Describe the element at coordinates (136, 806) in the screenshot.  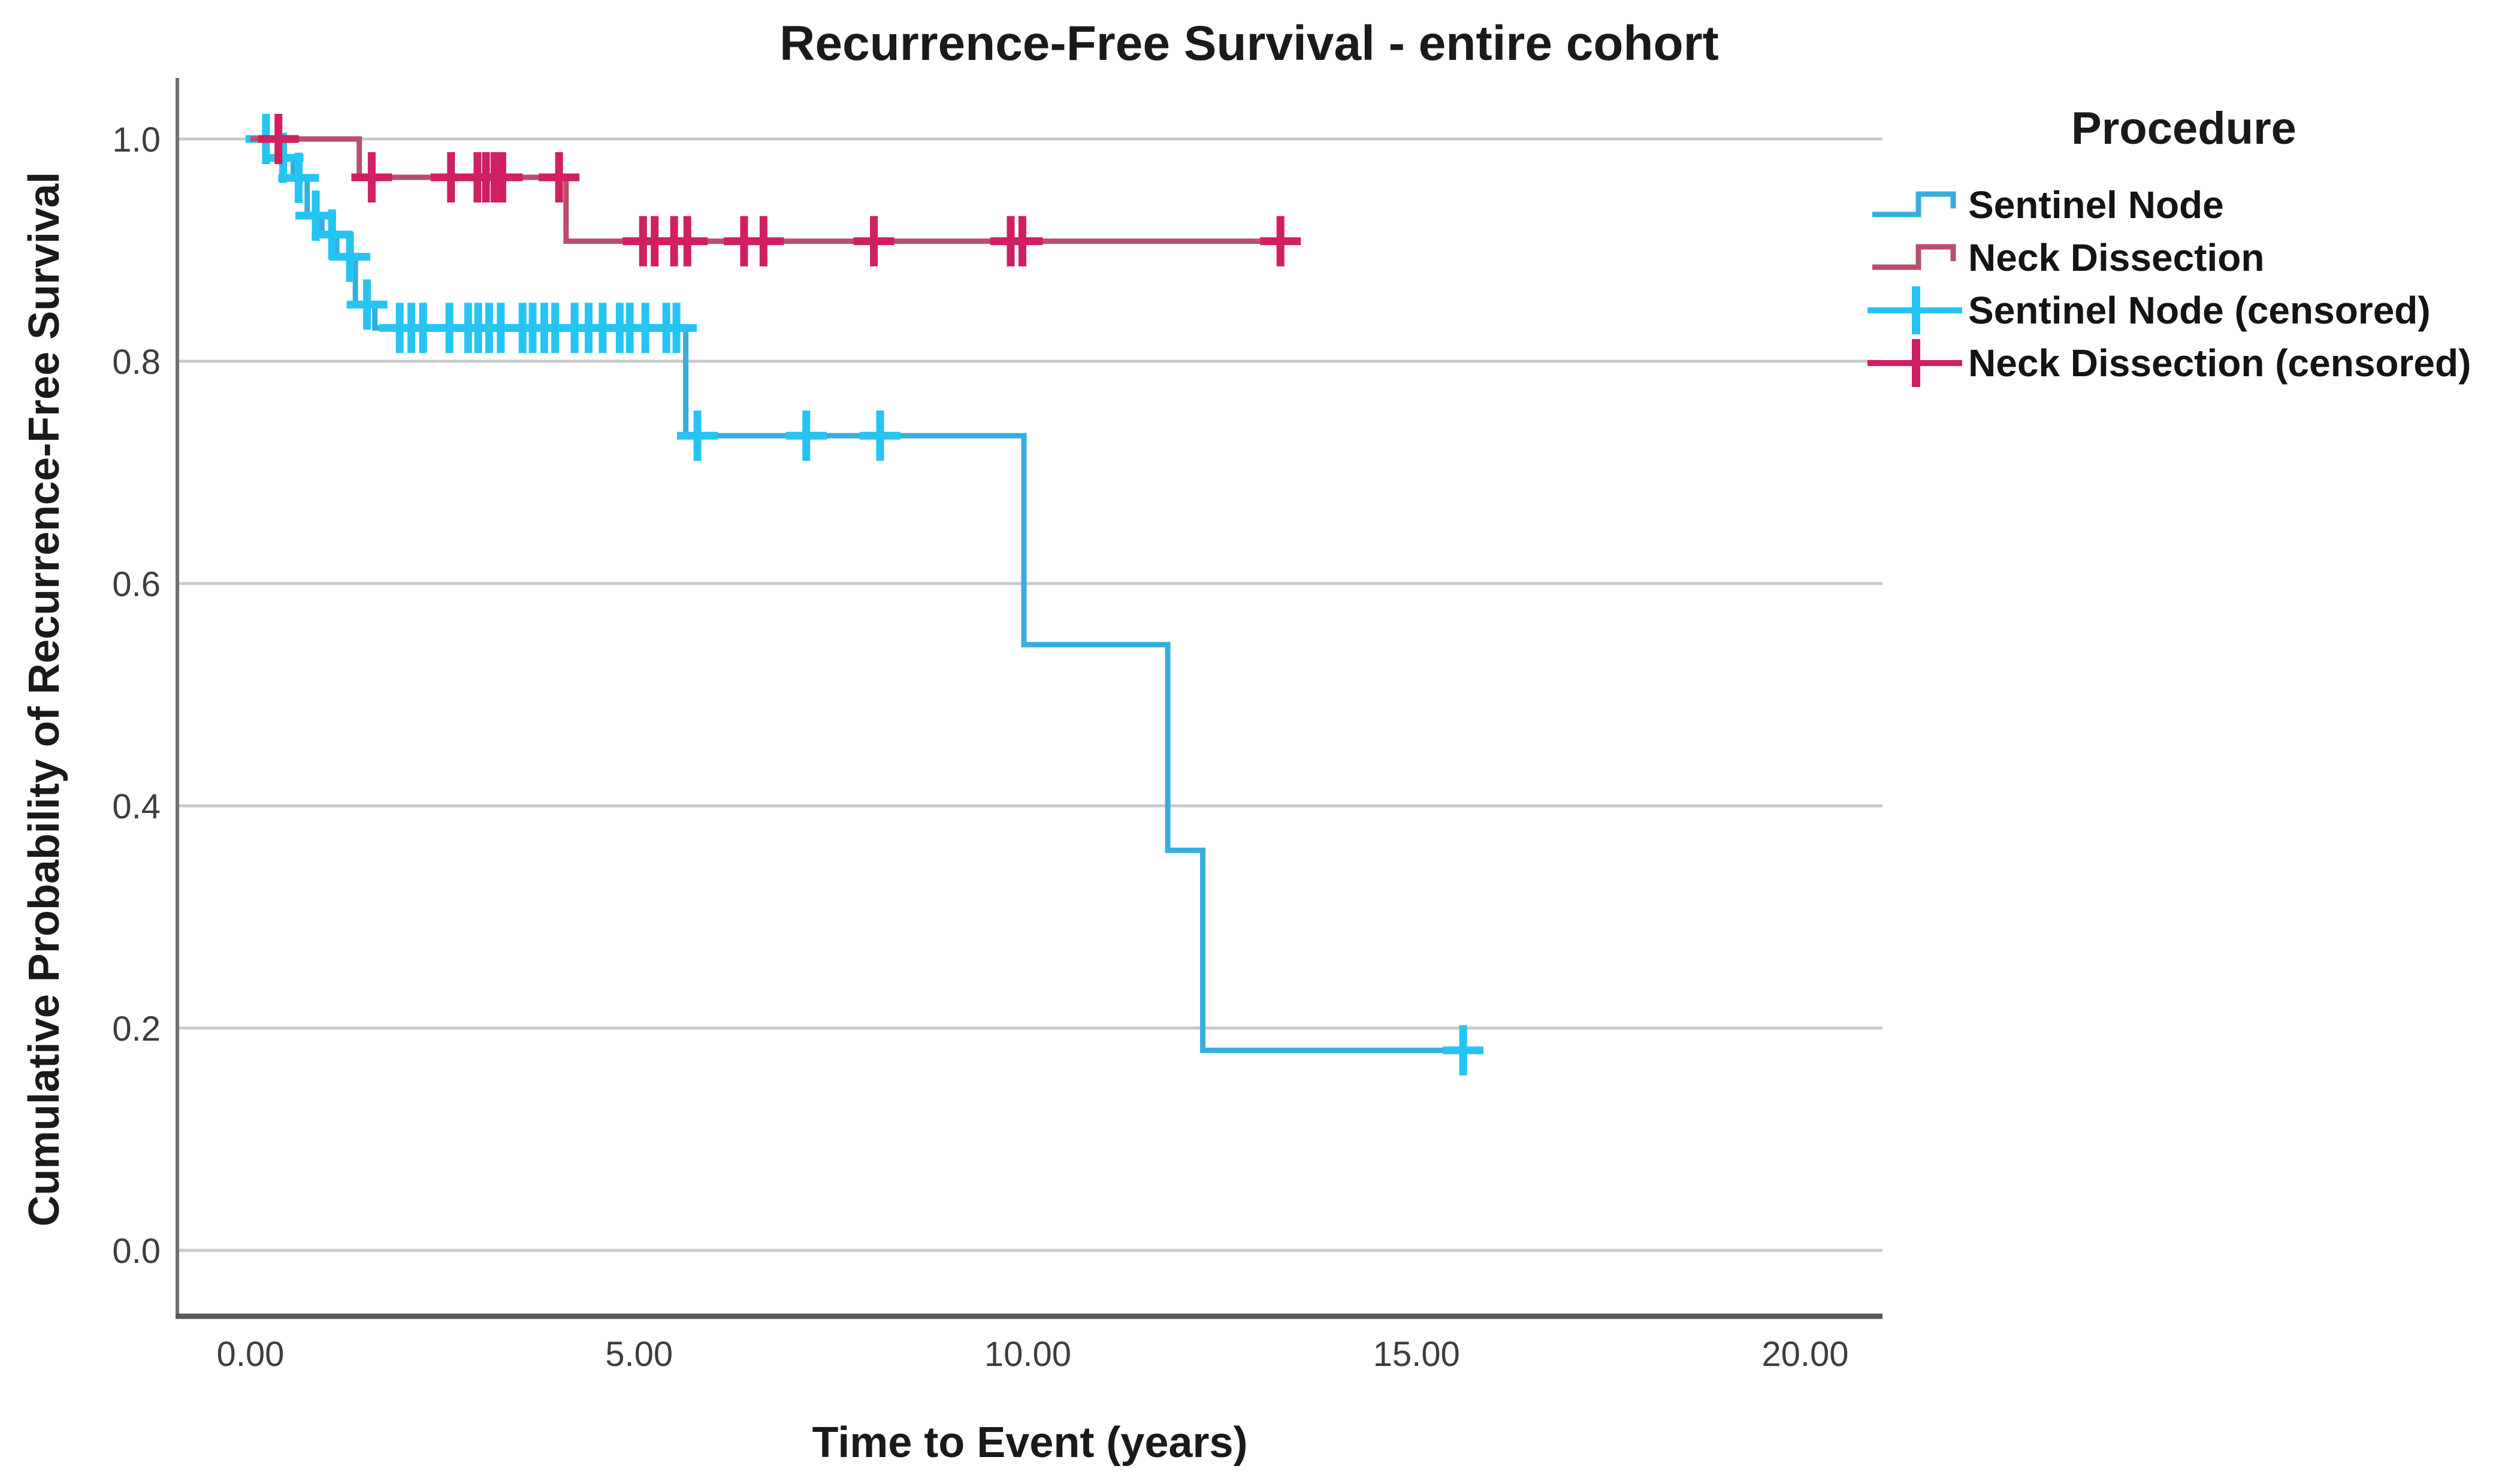
I see `y-tick-label: 0.4` at that location.